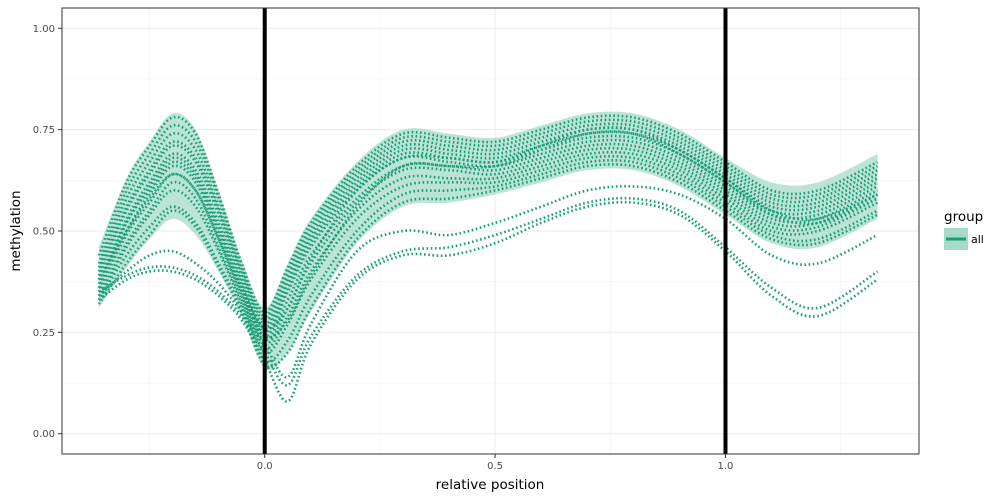  What do you see at coordinates (726, 466) in the screenshot?
I see `x-tick-label: 1.0` at bounding box center [726, 466].